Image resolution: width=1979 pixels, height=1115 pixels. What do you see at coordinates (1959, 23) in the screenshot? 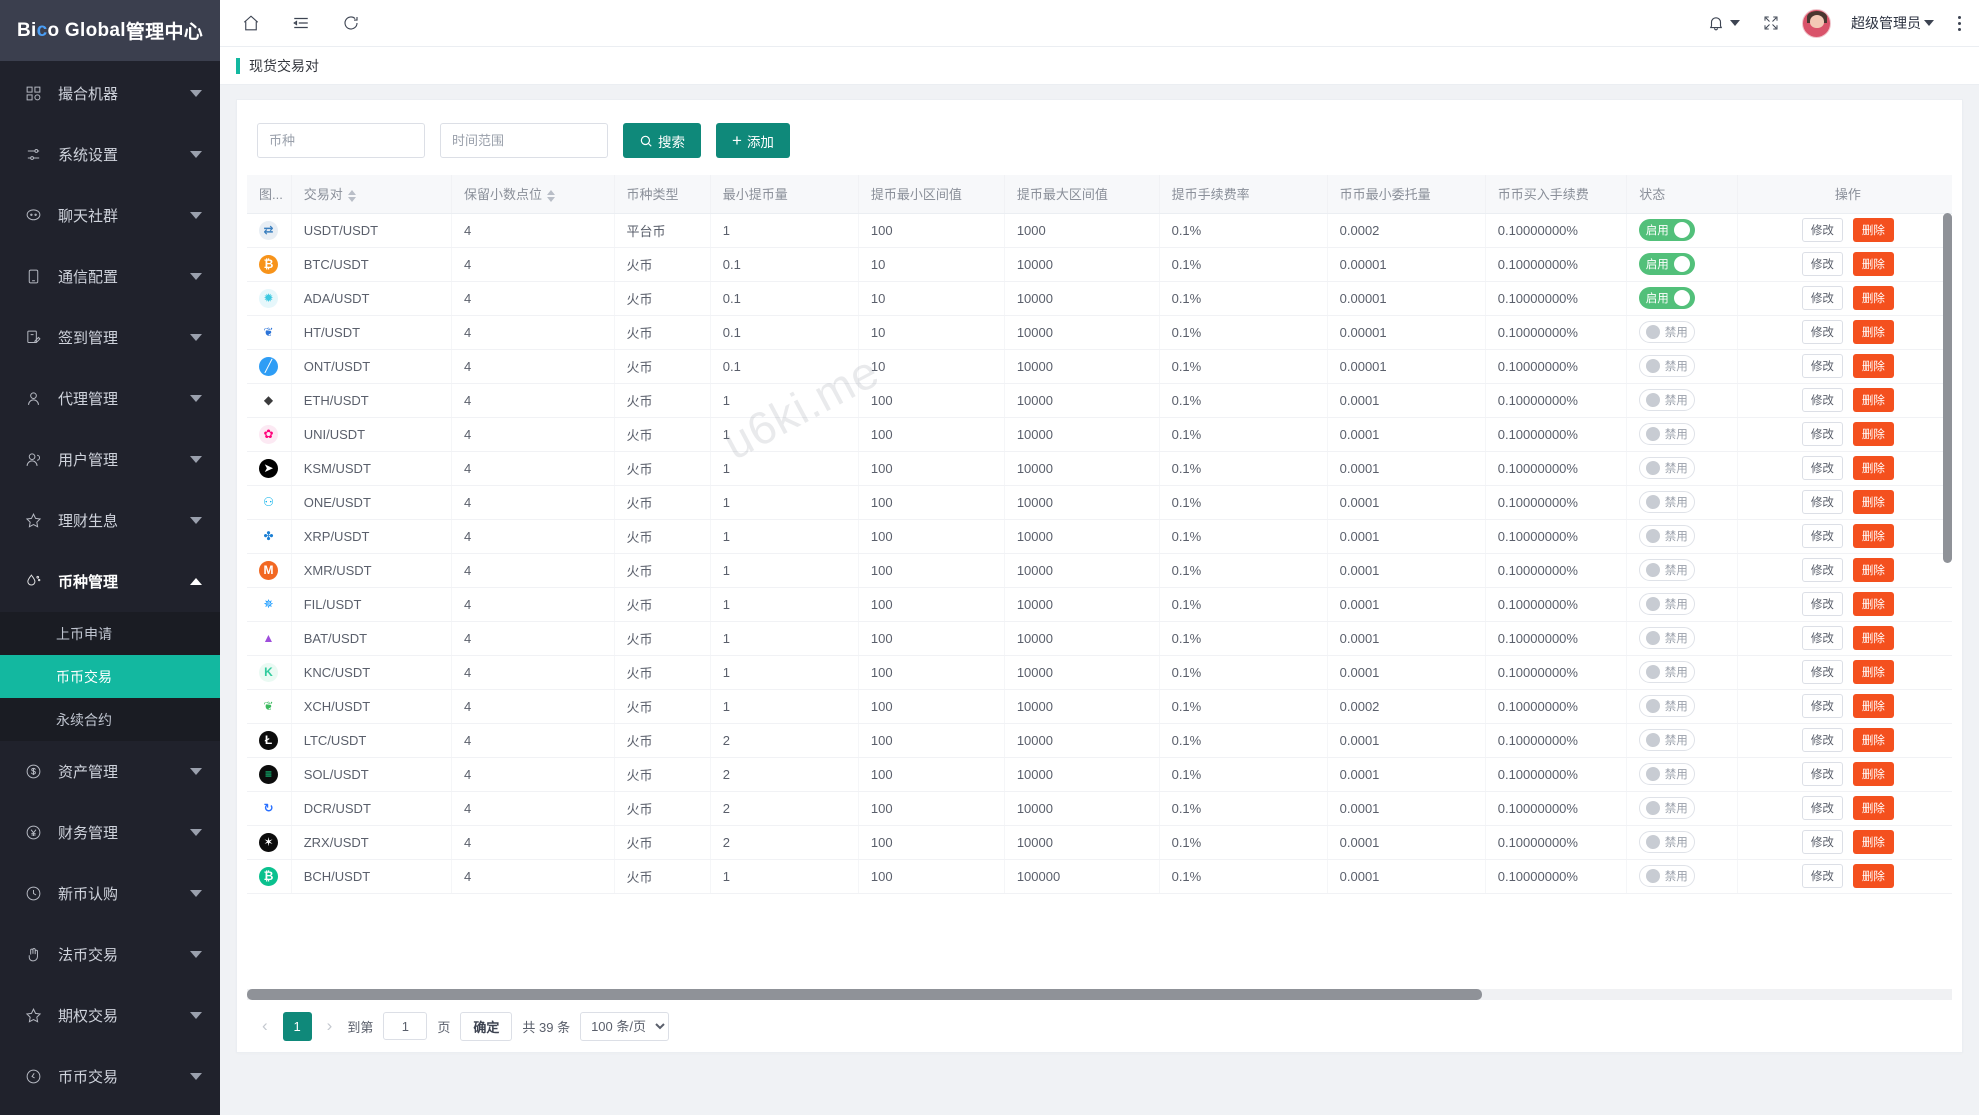
I see `more-vertical-icon` at bounding box center [1959, 23].